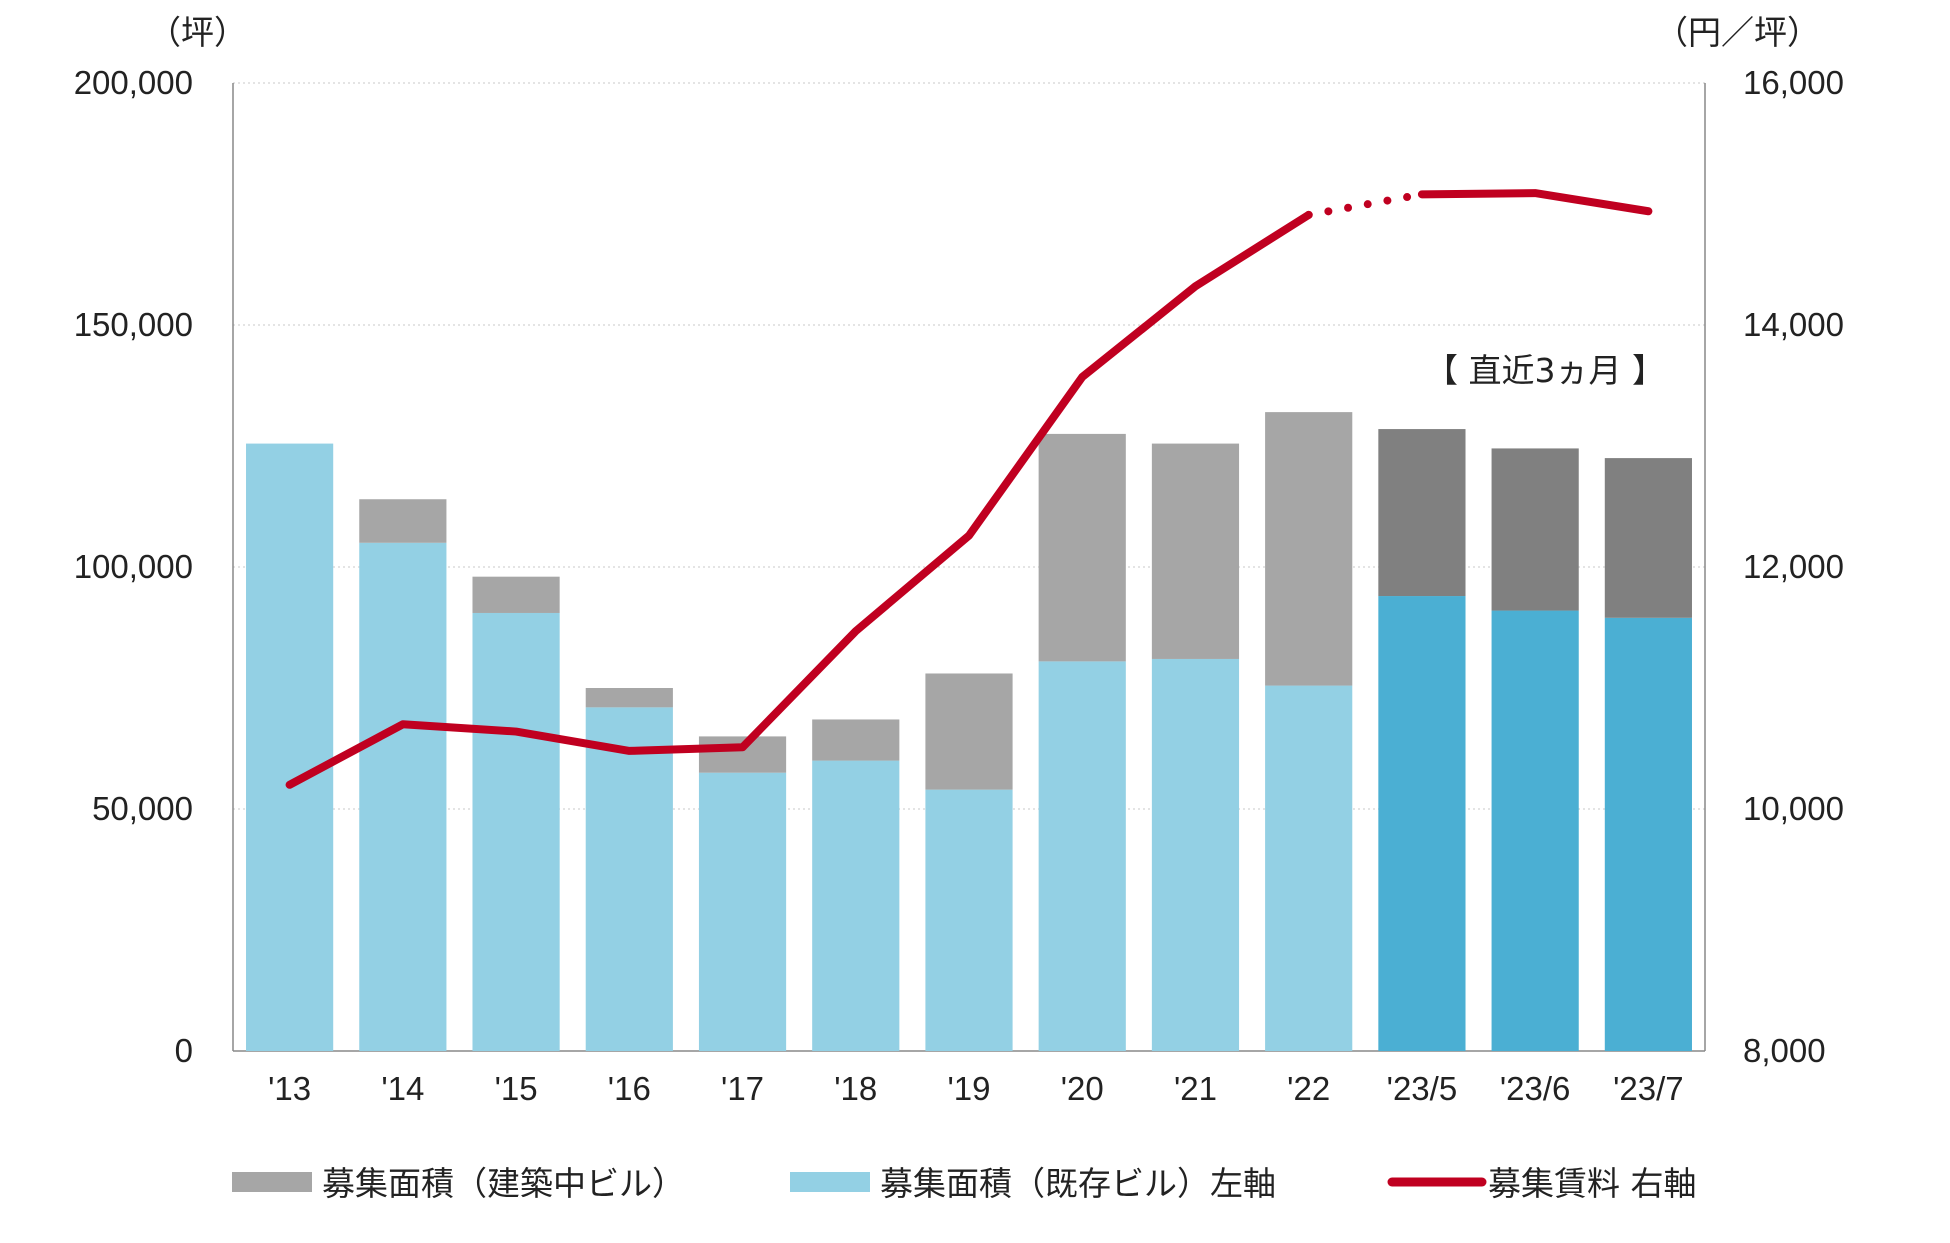 This screenshot has height=1243, width=1950. Describe the element at coordinates (1793, 324) in the screenshot. I see `right-axis-tick-label: 14,000` at that location.